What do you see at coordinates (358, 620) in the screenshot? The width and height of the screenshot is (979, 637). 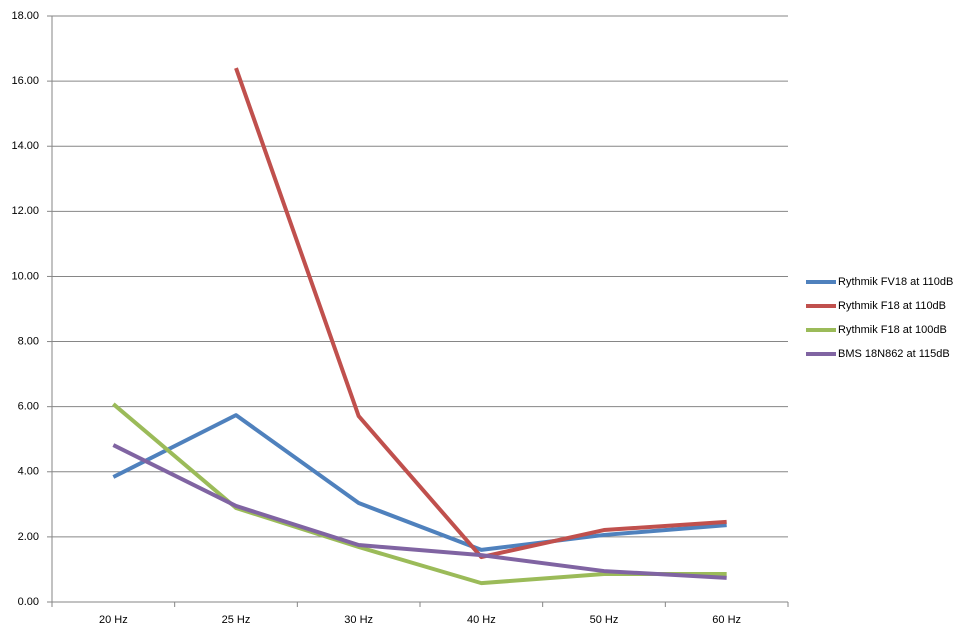 I see `x-tick-label: 30 Hz` at bounding box center [358, 620].